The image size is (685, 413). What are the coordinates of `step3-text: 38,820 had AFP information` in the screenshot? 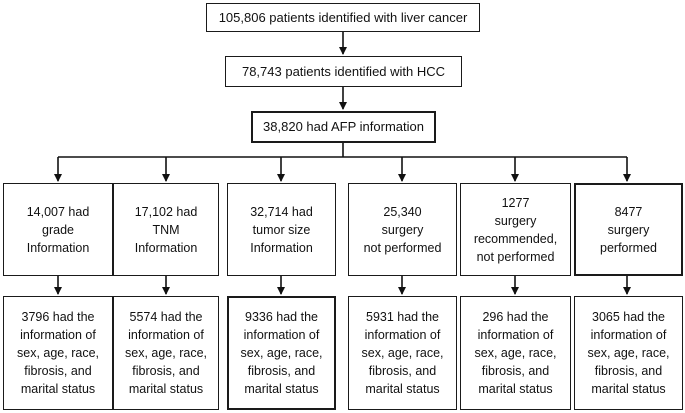 It's located at (343, 126).